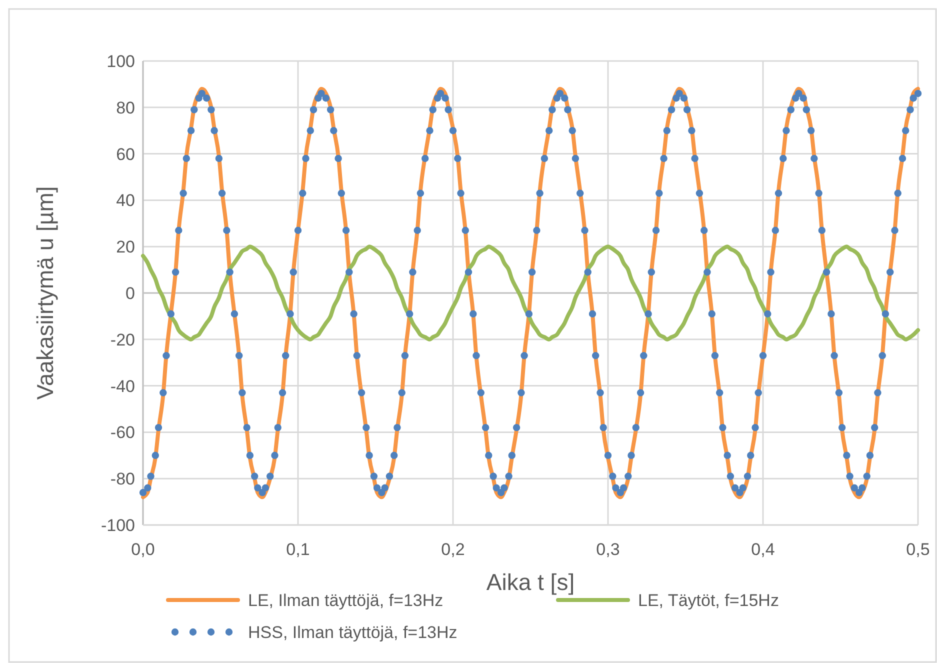  I want to click on x-tick-label: 0,0, so click(143, 549).